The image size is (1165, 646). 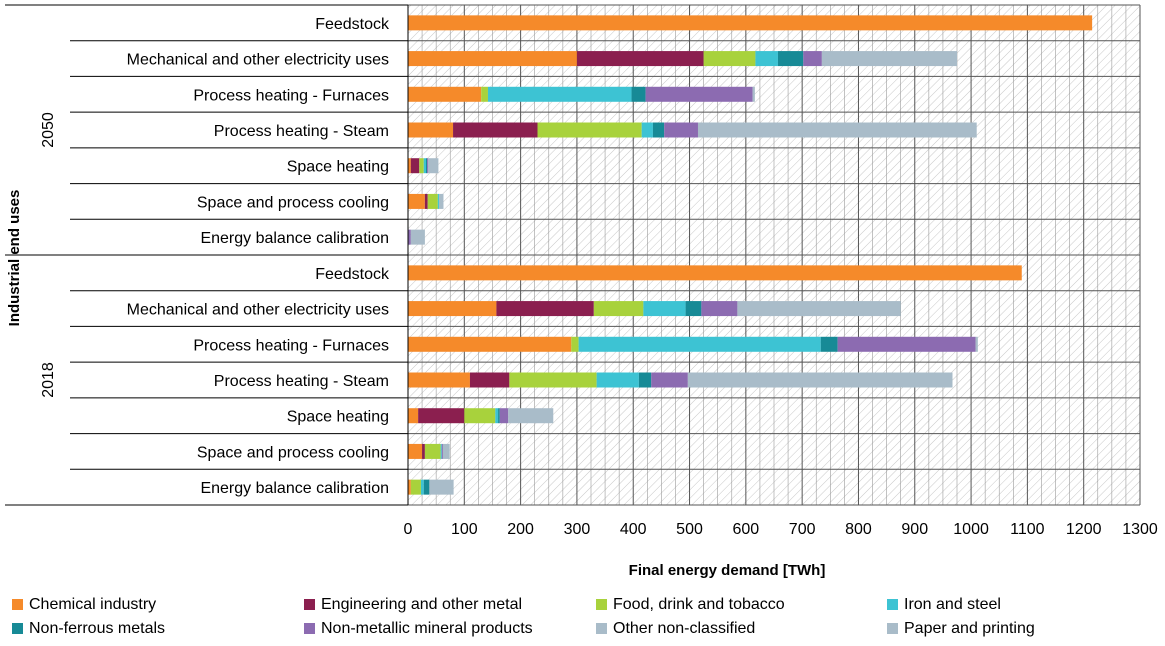 What do you see at coordinates (689, 529) in the screenshot?
I see `x-tick-label: 500` at bounding box center [689, 529].